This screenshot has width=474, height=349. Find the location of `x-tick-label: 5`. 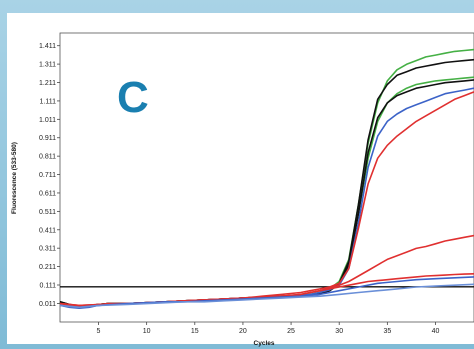

x-tick-label: 5 is located at coordinates (99, 331).